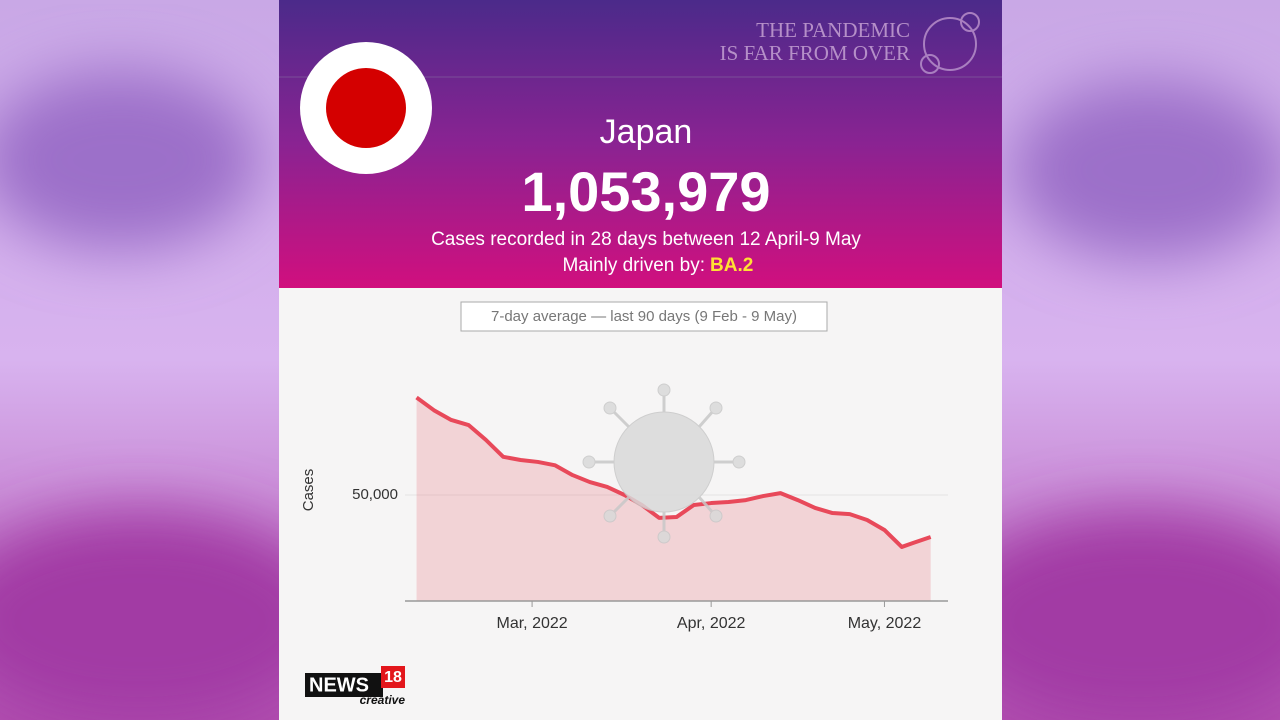 This screenshot has width=1280, height=725. I want to click on logo-sub: creative, so click(383, 700).